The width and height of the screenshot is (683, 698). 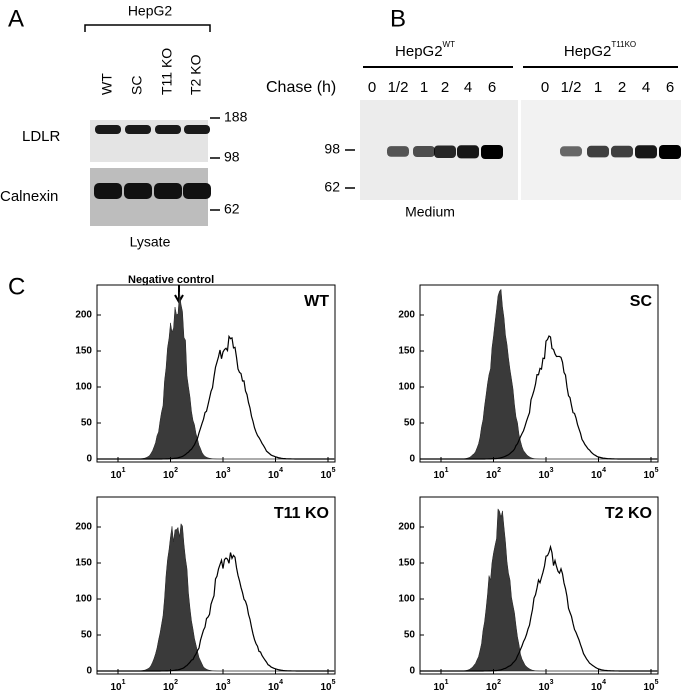 I want to click on plot-title: T2 KO, so click(x=628, y=513).